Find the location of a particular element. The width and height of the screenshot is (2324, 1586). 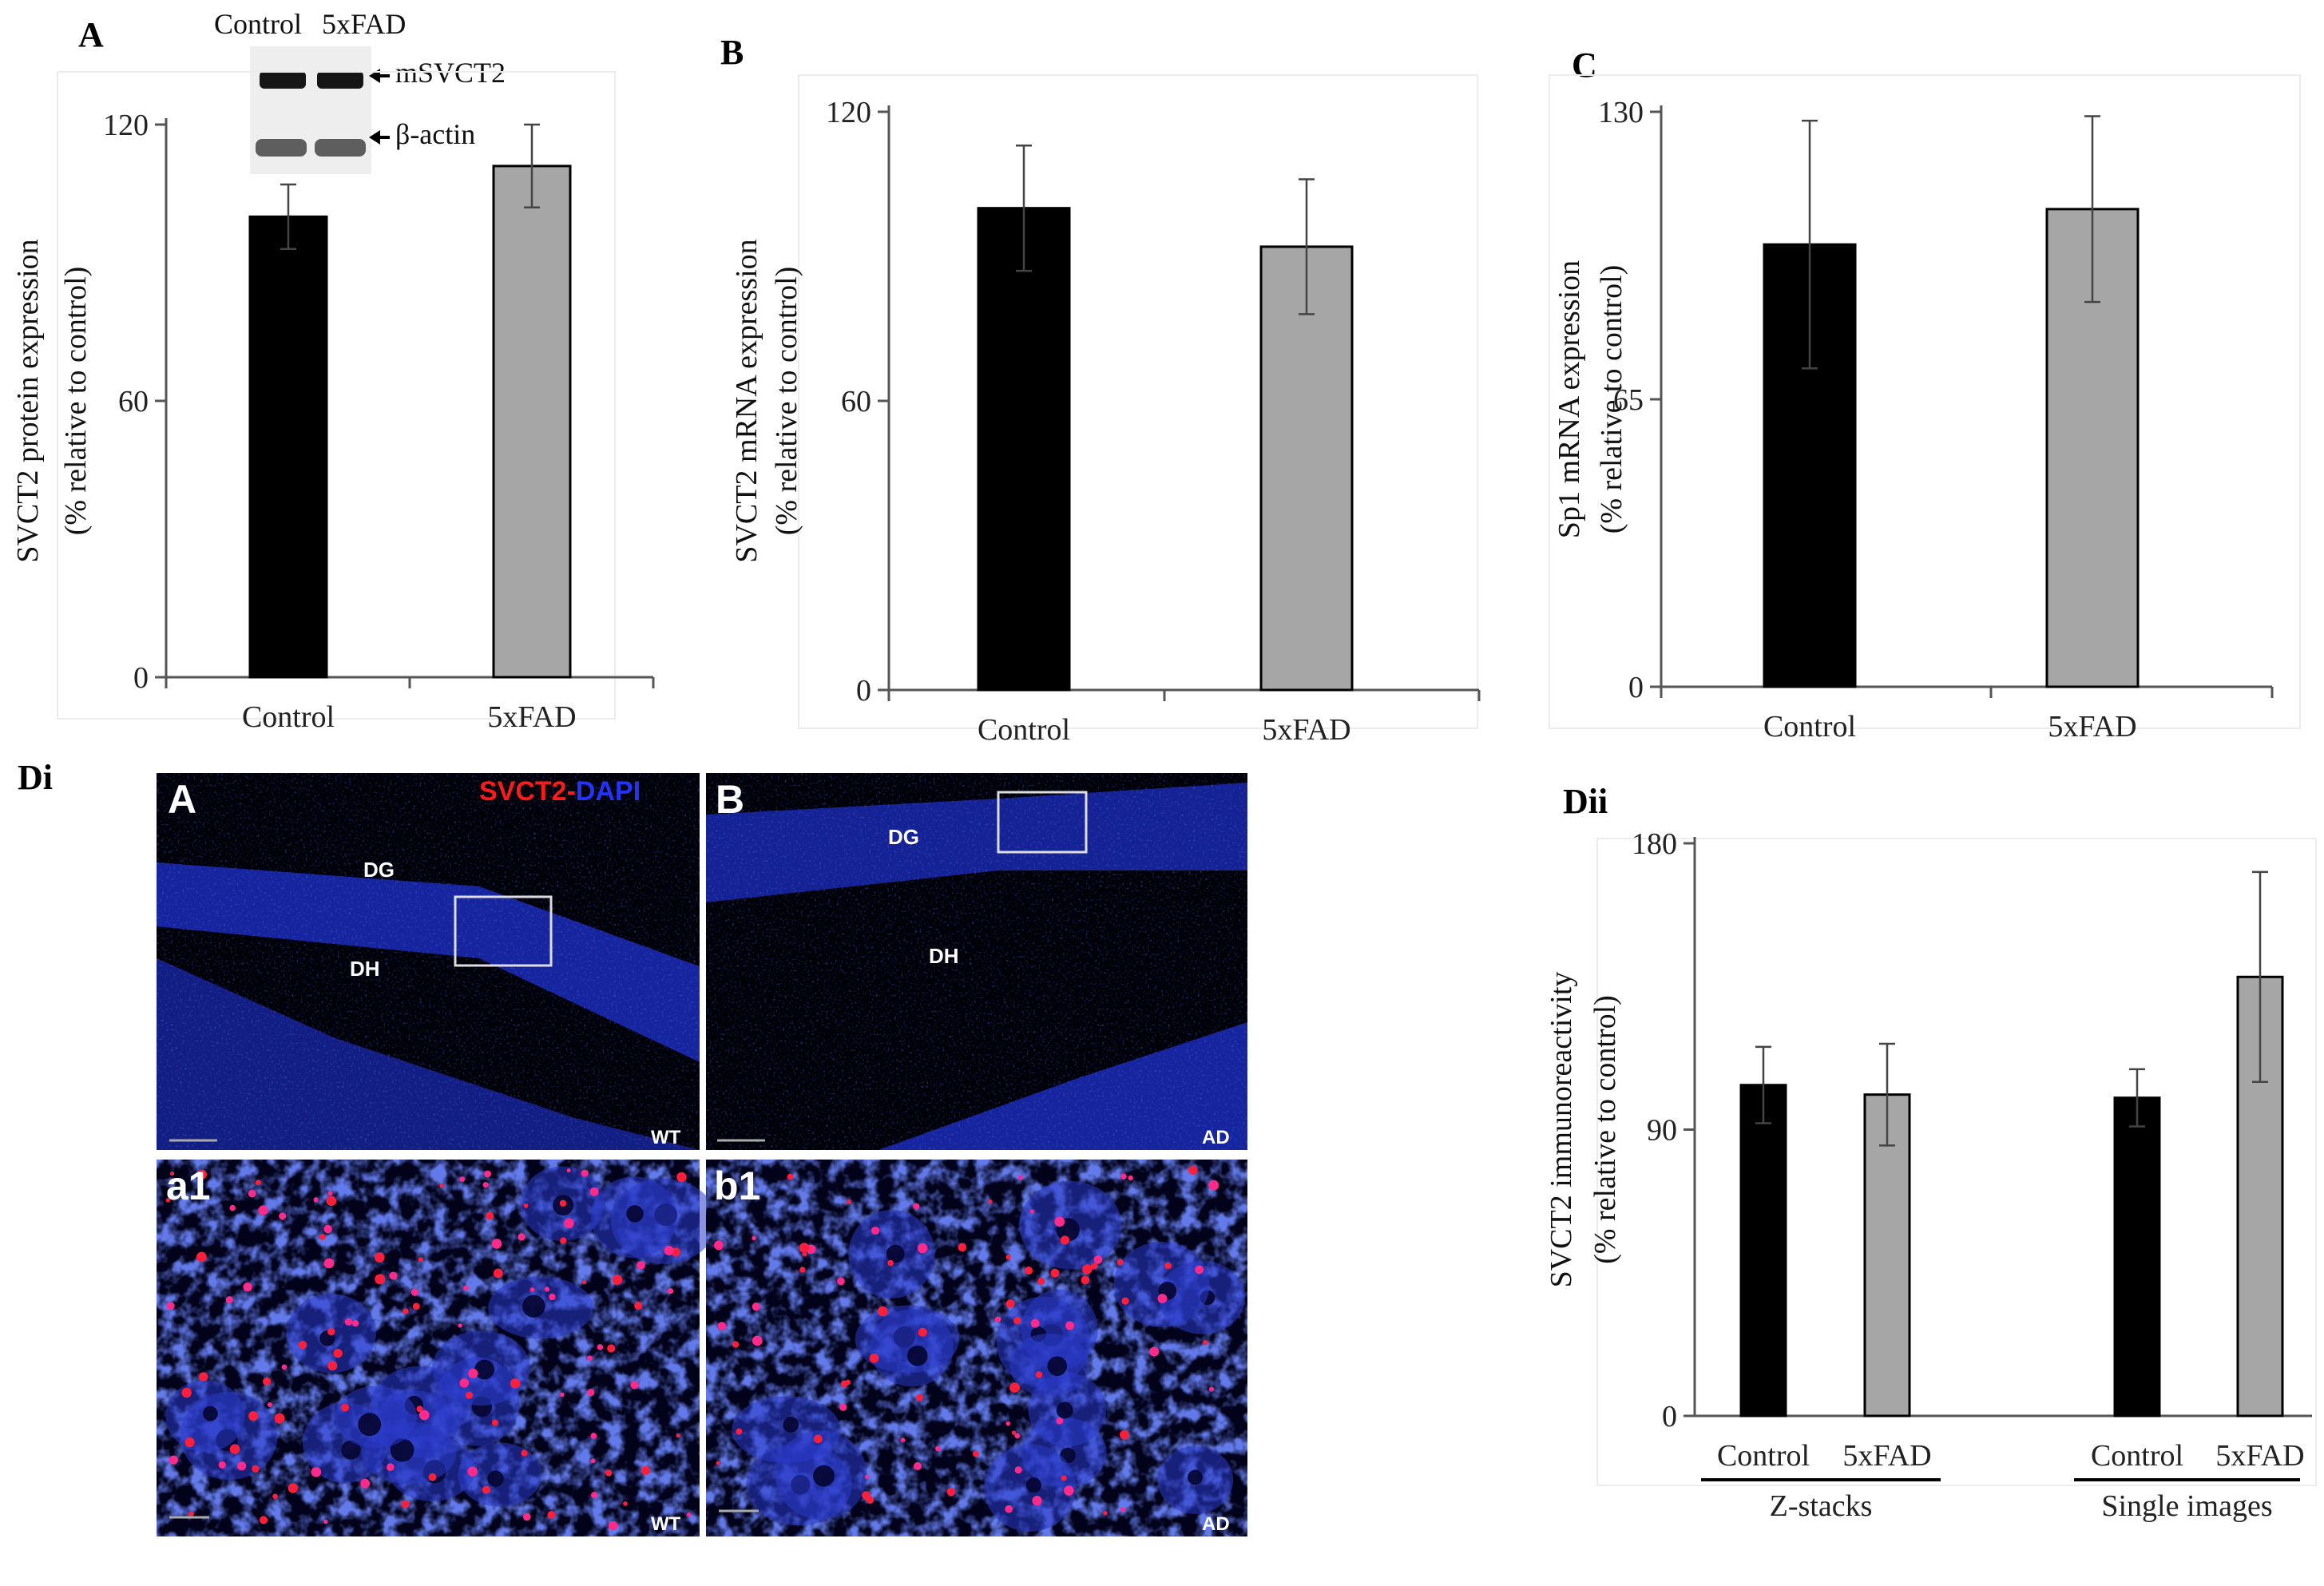

y-axis-label: SVCT2 immunoreactivity is located at coordinates (1562, 1130).